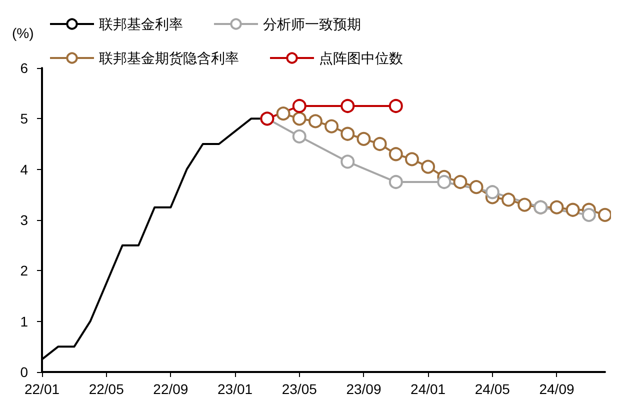  What do you see at coordinates (364, 389) in the screenshot?
I see `x-tick-label: 23/09` at bounding box center [364, 389].